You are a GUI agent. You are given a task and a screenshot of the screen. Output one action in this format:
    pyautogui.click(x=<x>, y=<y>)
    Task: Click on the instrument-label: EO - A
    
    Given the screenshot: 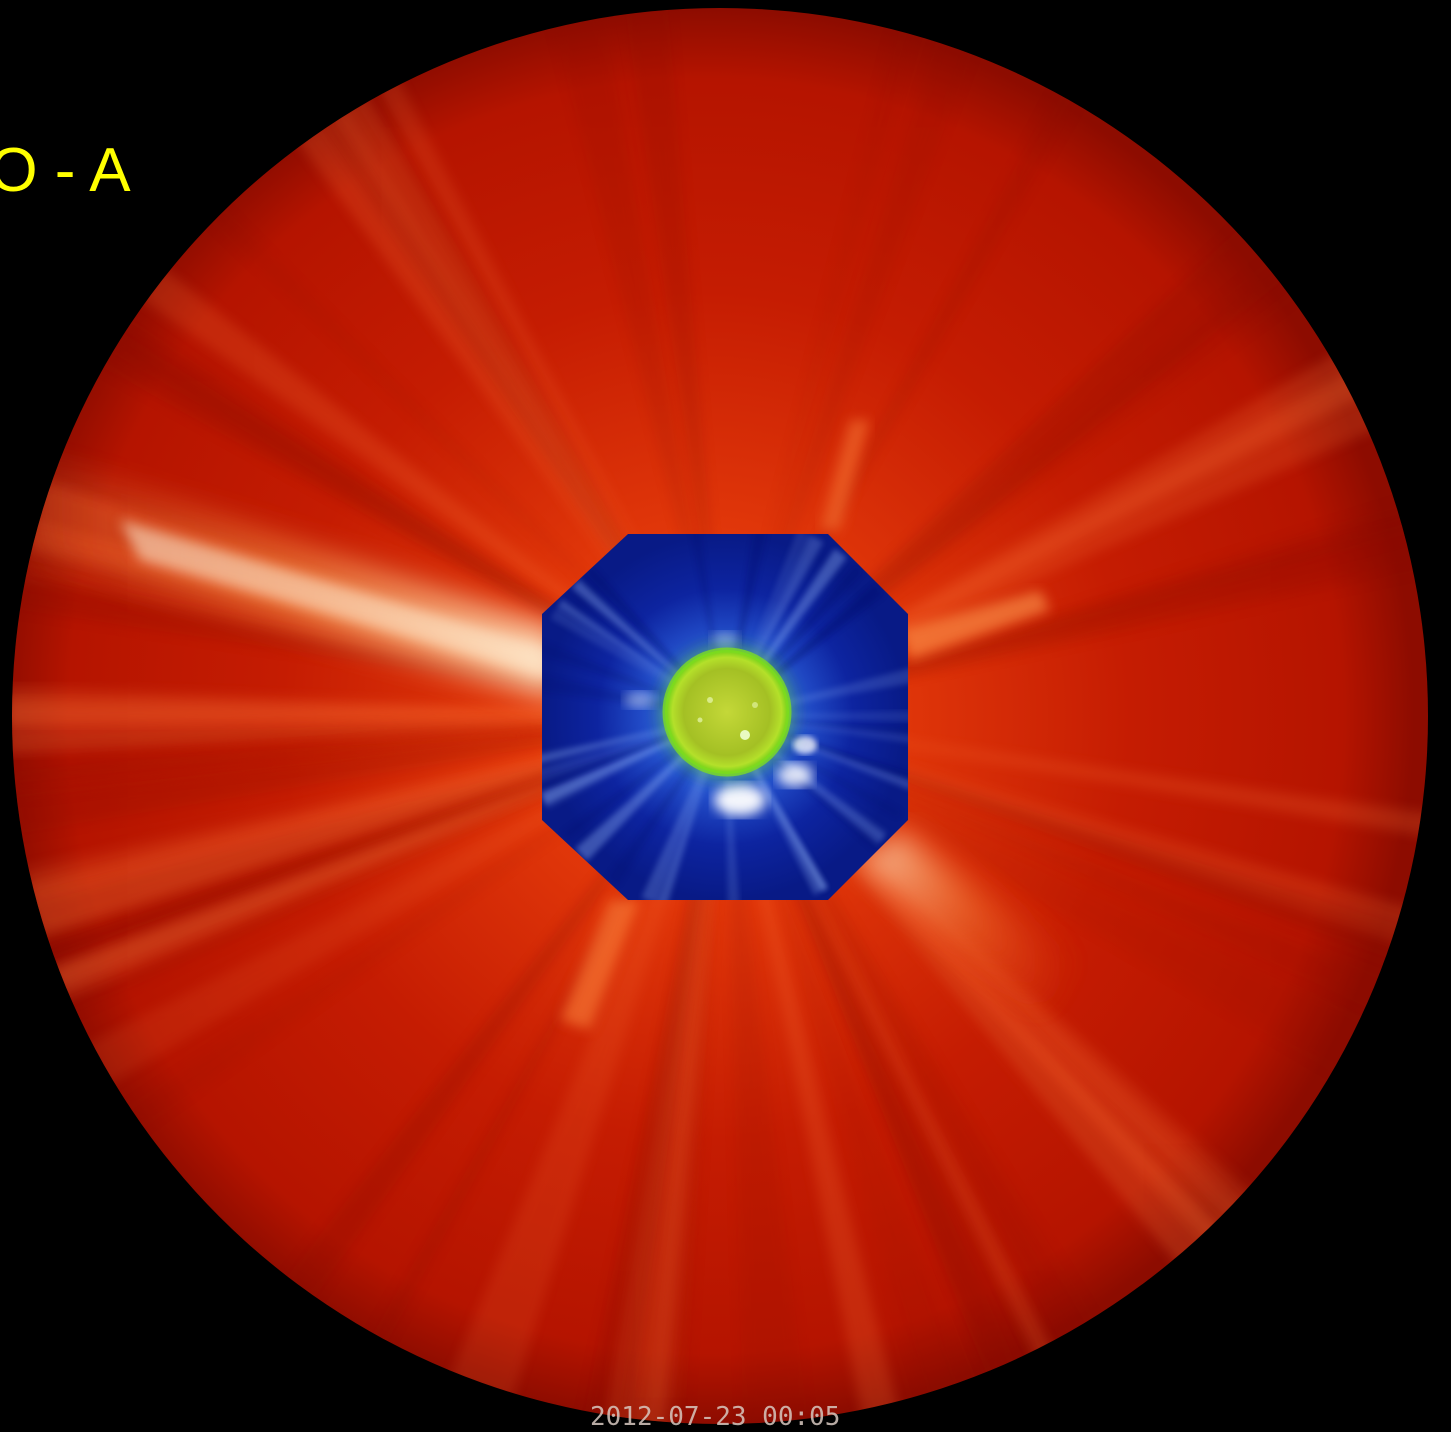 What is the action you would take?
    pyautogui.click(x=65, y=170)
    